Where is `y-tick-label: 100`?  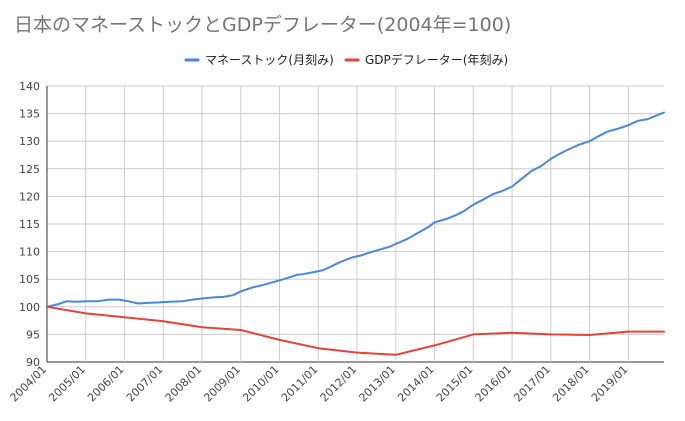 y-tick-label: 100 is located at coordinates (29, 307).